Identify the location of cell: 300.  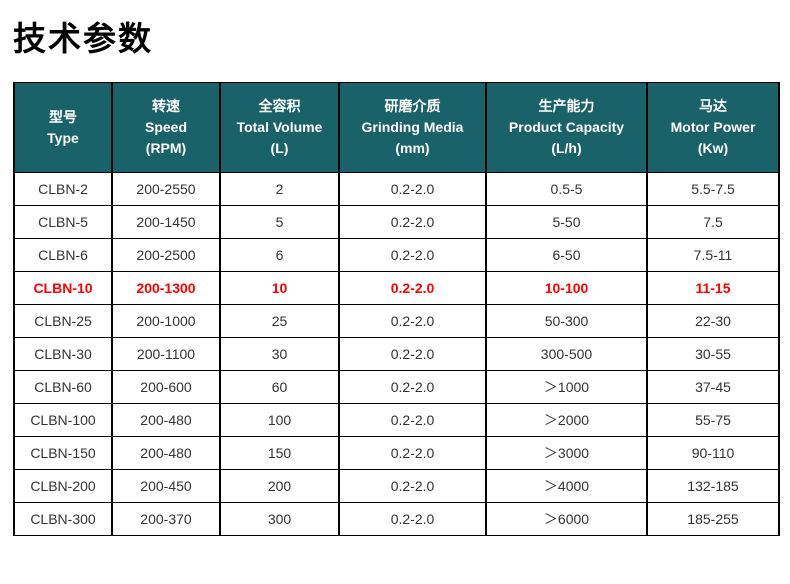
(279, 519).